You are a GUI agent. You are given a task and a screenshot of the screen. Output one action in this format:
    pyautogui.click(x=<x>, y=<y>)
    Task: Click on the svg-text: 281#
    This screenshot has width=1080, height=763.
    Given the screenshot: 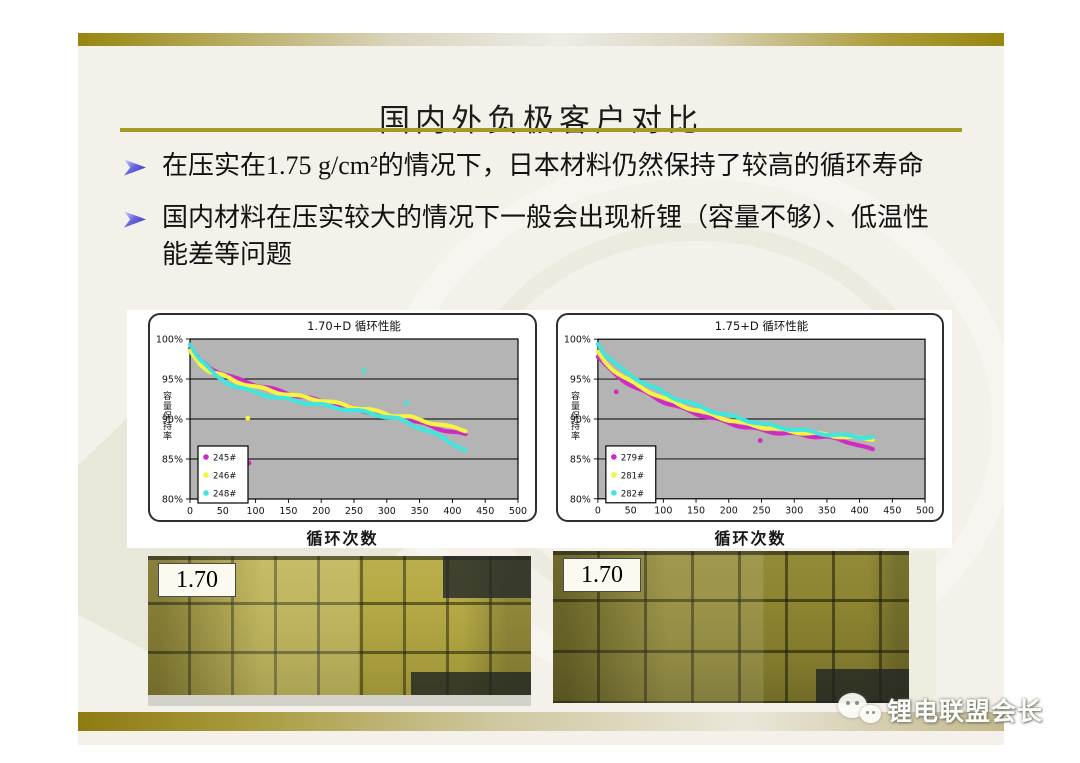 What is the action you would take?
    pyautogui.click(x=632, y=475)
    